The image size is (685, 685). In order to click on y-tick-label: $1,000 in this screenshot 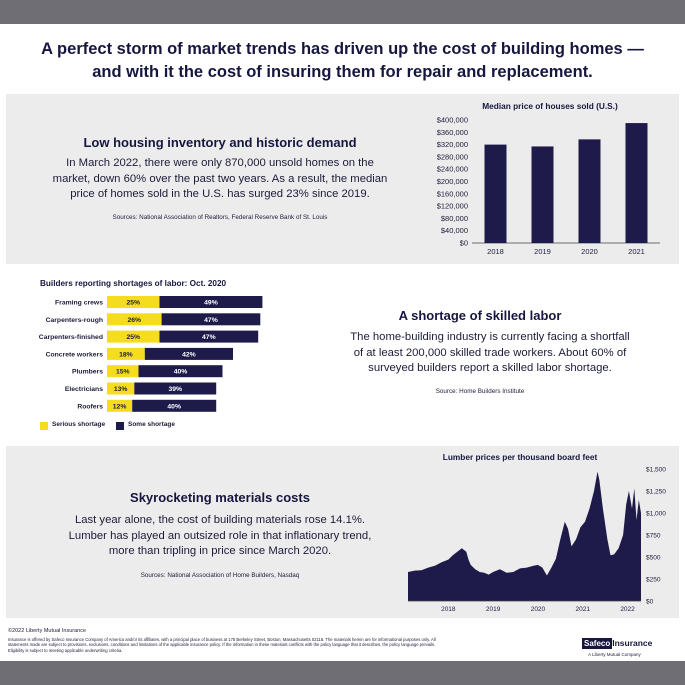, I will do `click(656, 514)`.